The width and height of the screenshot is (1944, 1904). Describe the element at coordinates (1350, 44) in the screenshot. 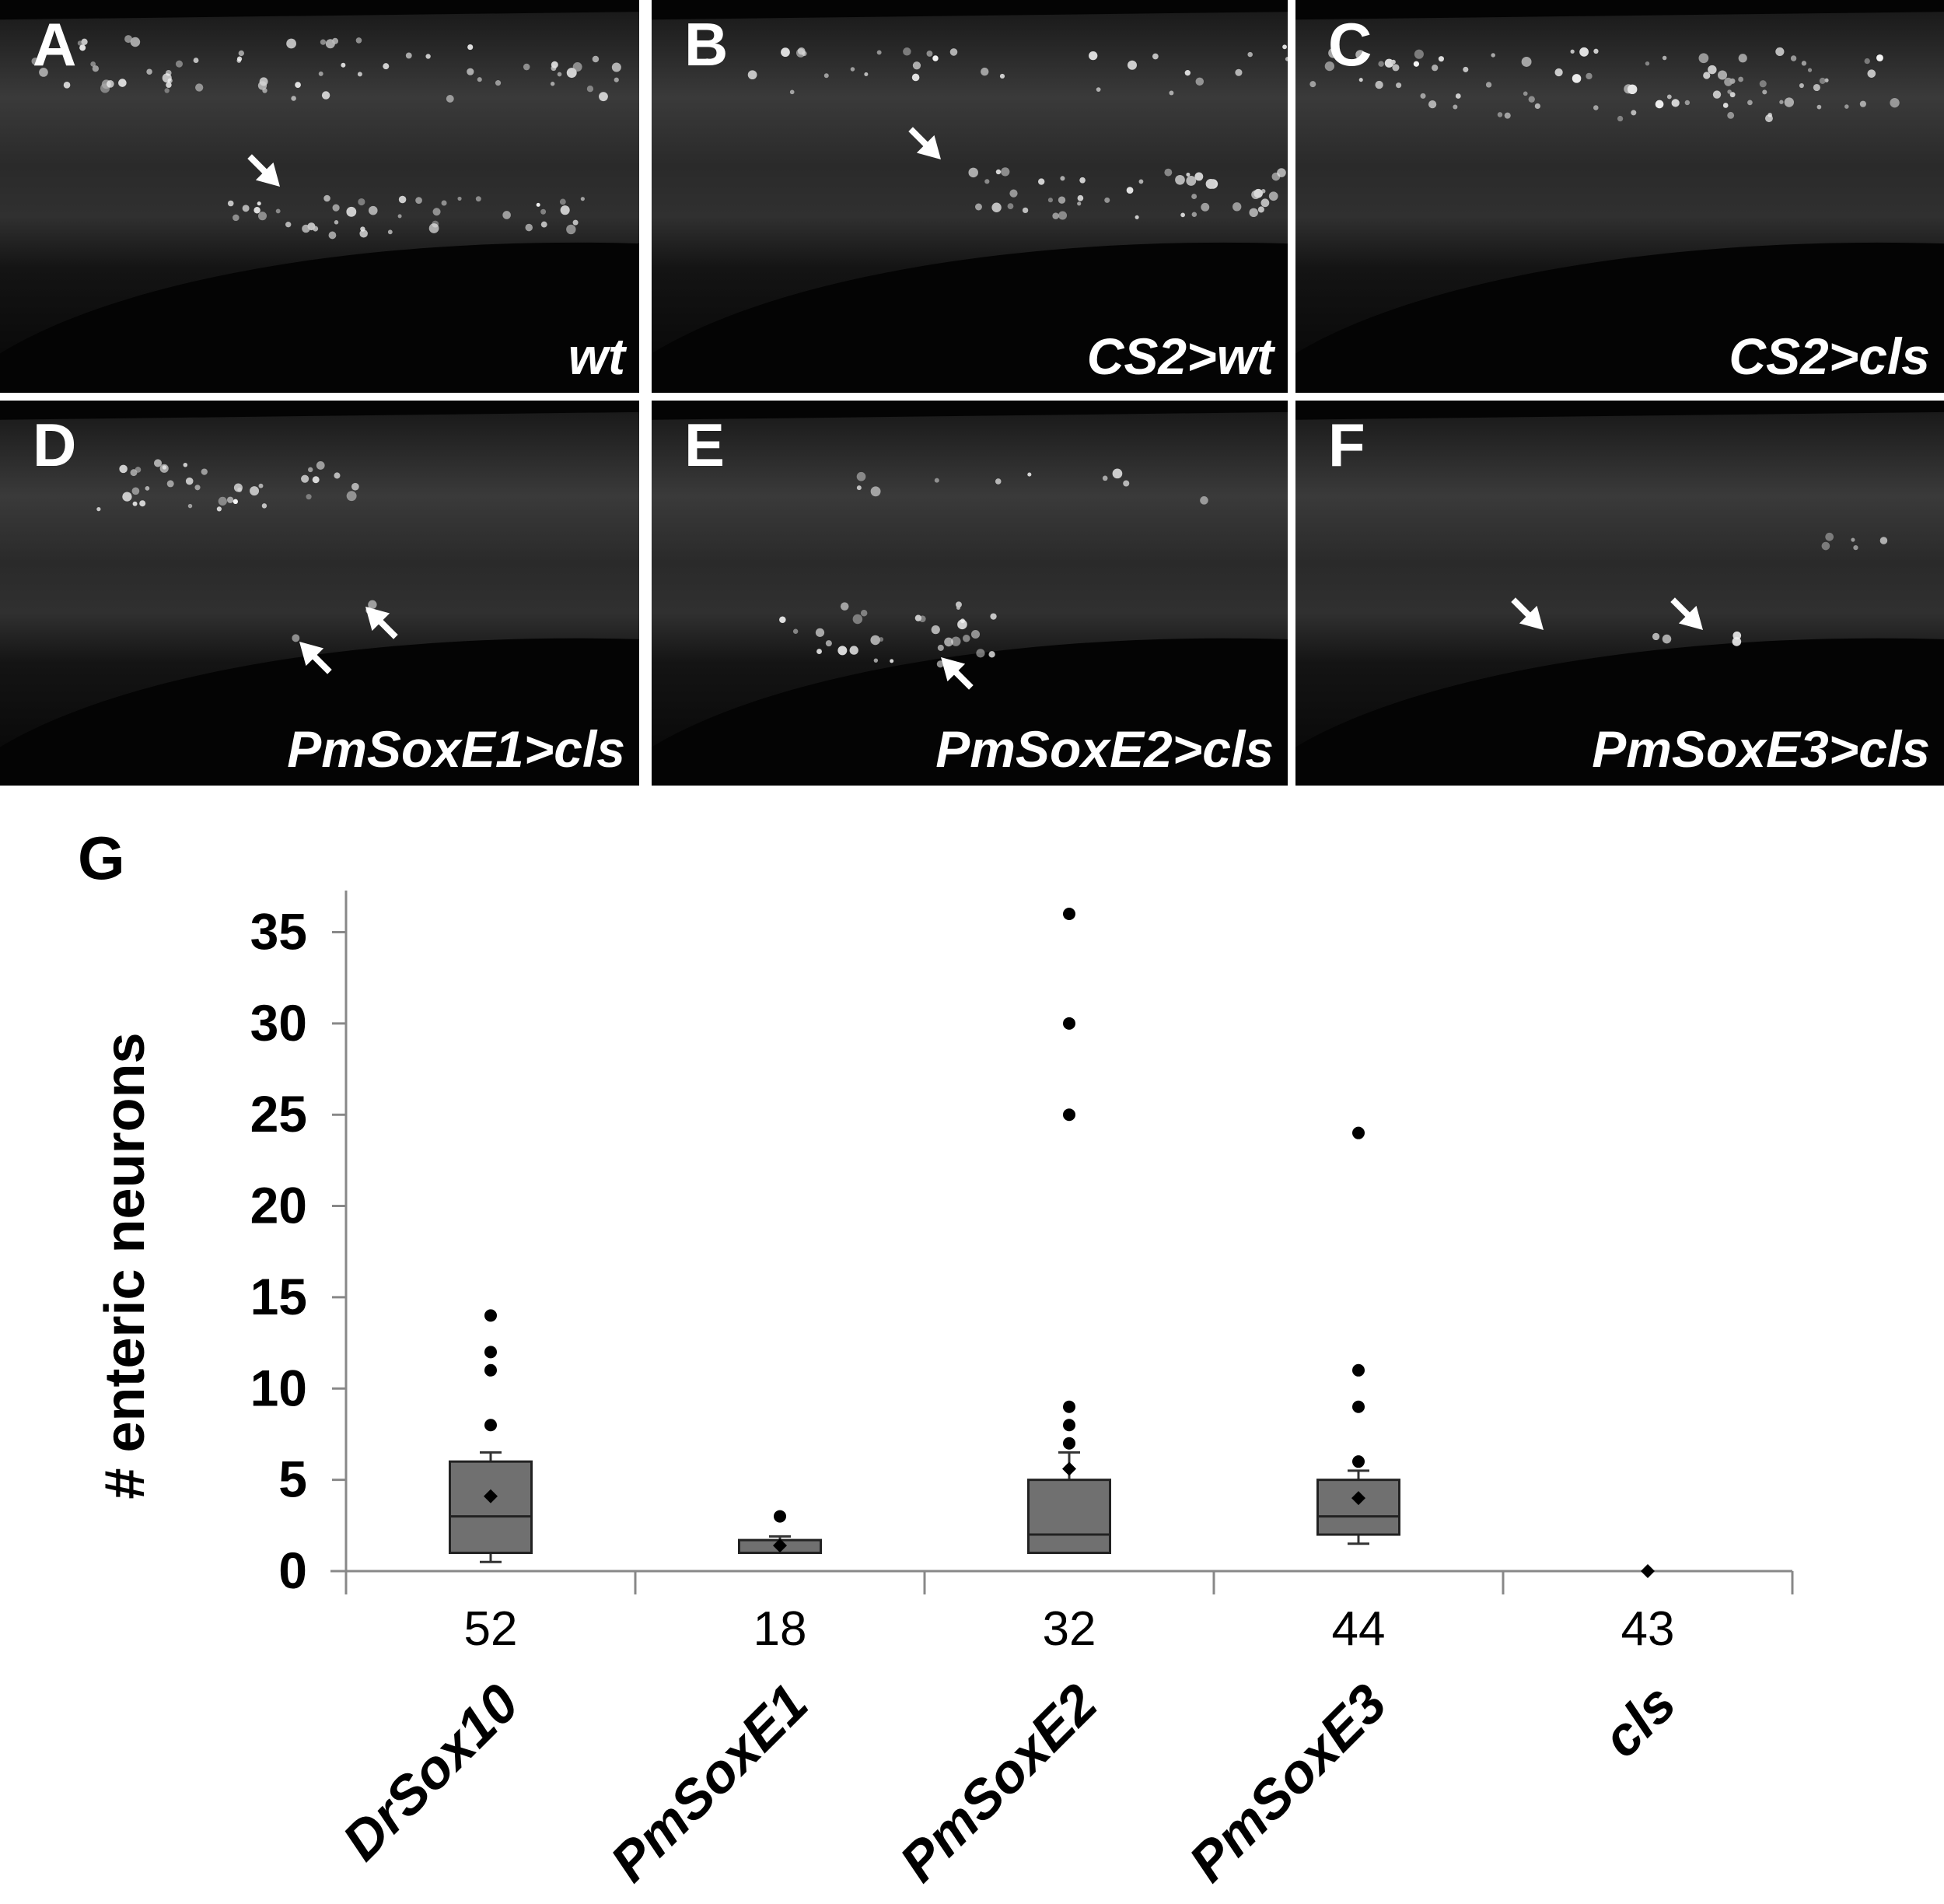

I see `panel-letter: C` at that location.